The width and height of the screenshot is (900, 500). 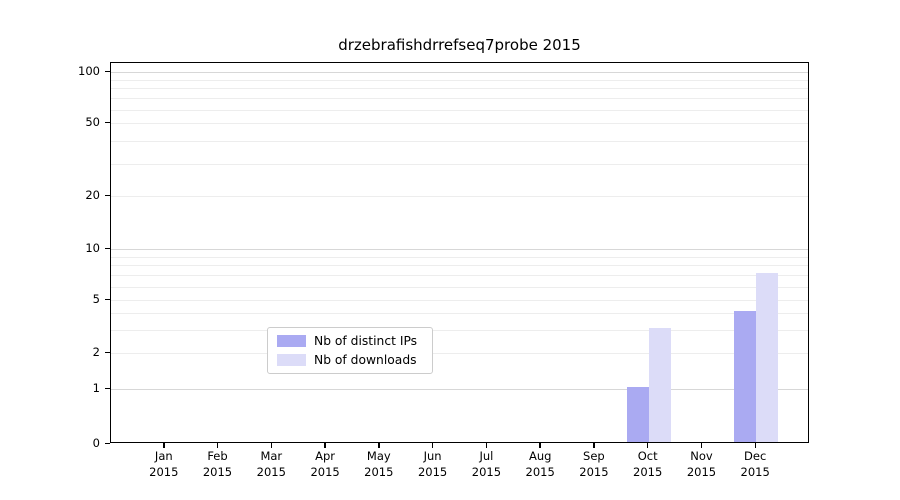 What do you see at coordinates (350, 350) in the screenshot?
I see `legend: Nb of distinct IPs Nb of downloads` at bounding box center [350, 350].